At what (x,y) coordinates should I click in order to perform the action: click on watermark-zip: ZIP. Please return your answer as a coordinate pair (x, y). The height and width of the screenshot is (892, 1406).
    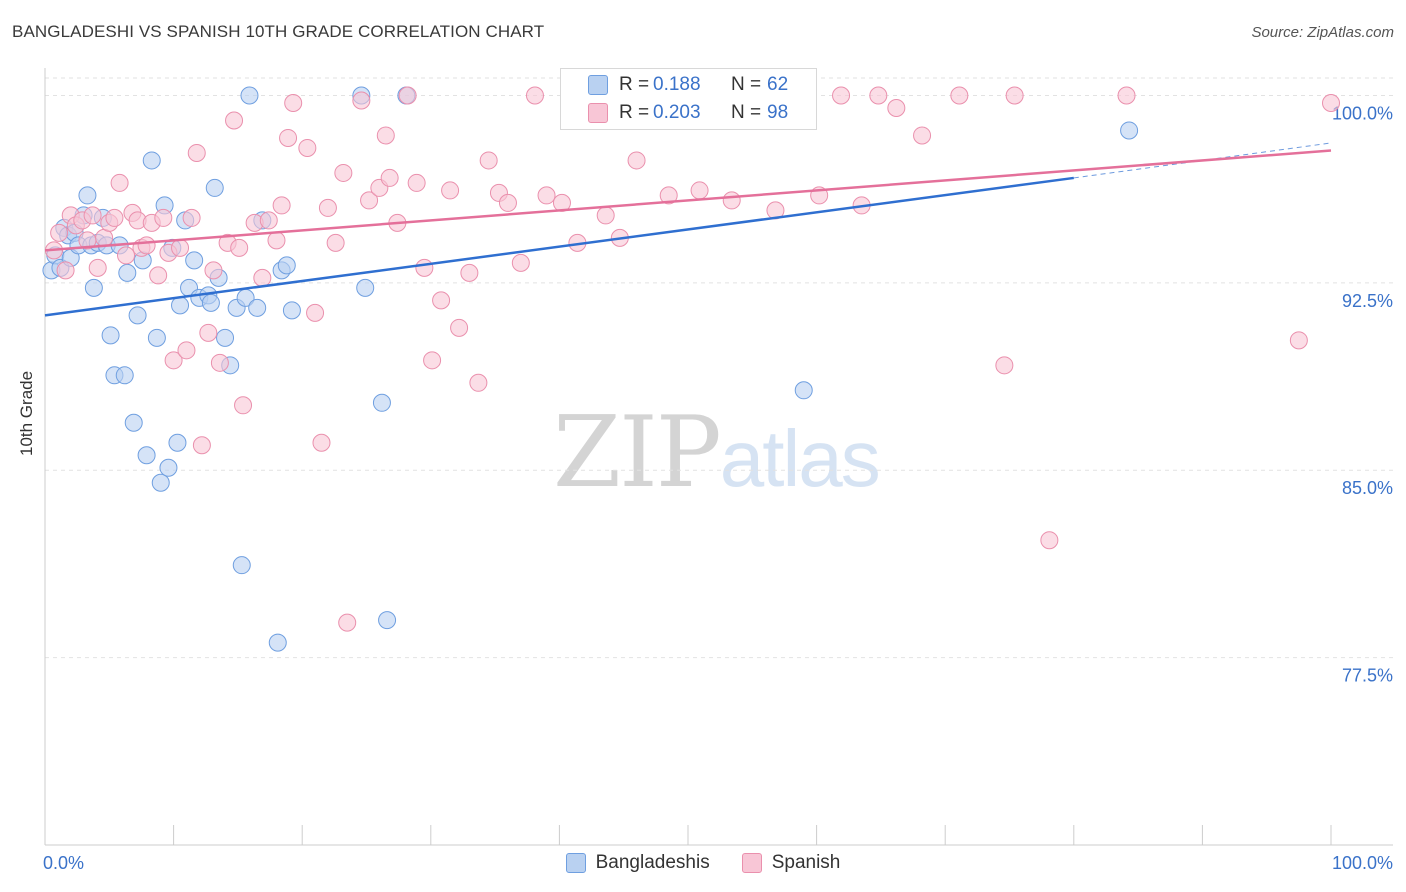
    Looking at the image, I should click on (637, 453).